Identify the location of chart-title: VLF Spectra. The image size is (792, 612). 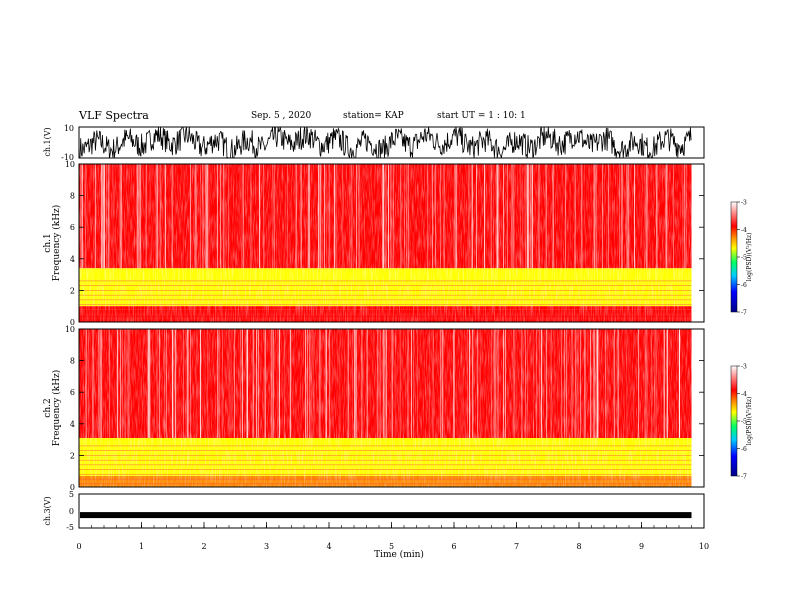
(114, 115).